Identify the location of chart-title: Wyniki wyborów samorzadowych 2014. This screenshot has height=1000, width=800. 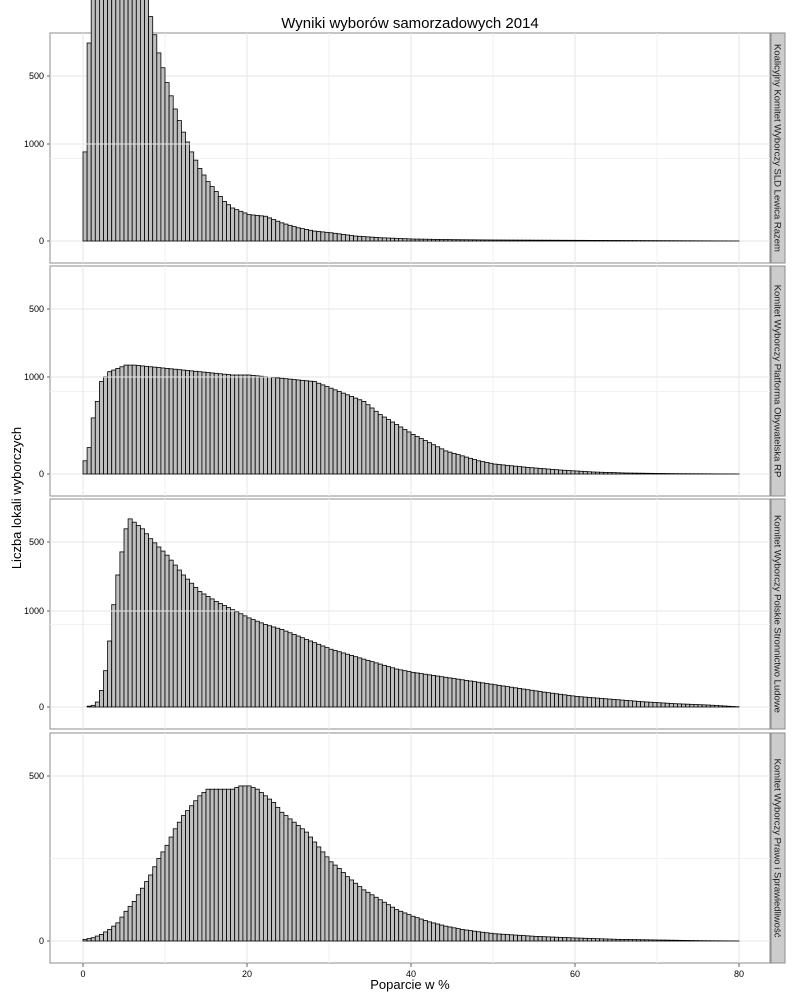
(409, 23).